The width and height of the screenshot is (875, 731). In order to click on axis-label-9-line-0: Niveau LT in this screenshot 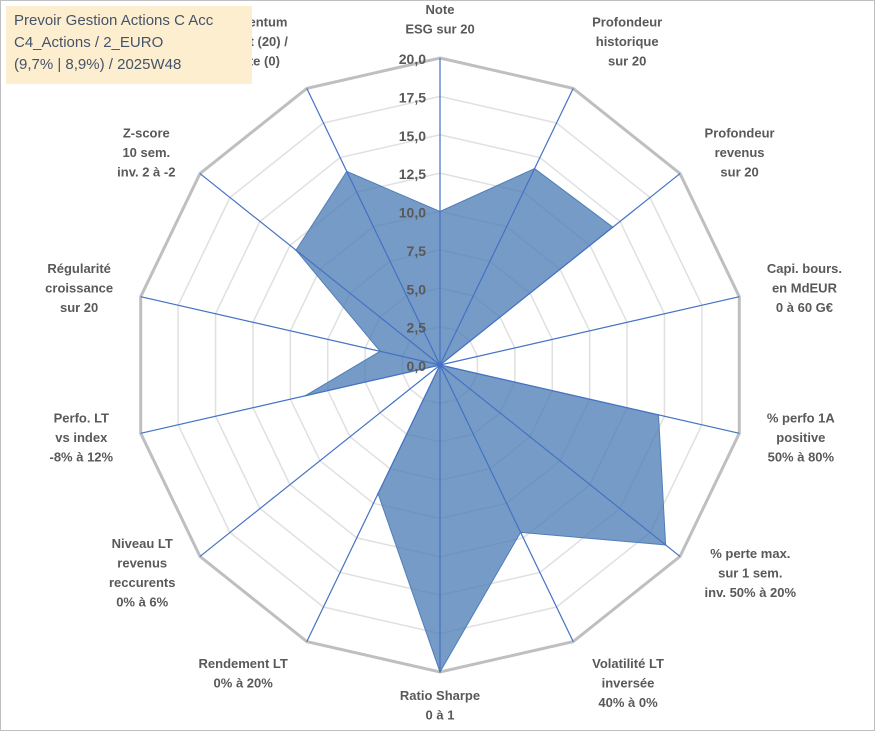, I will do `click(142, 543)`.